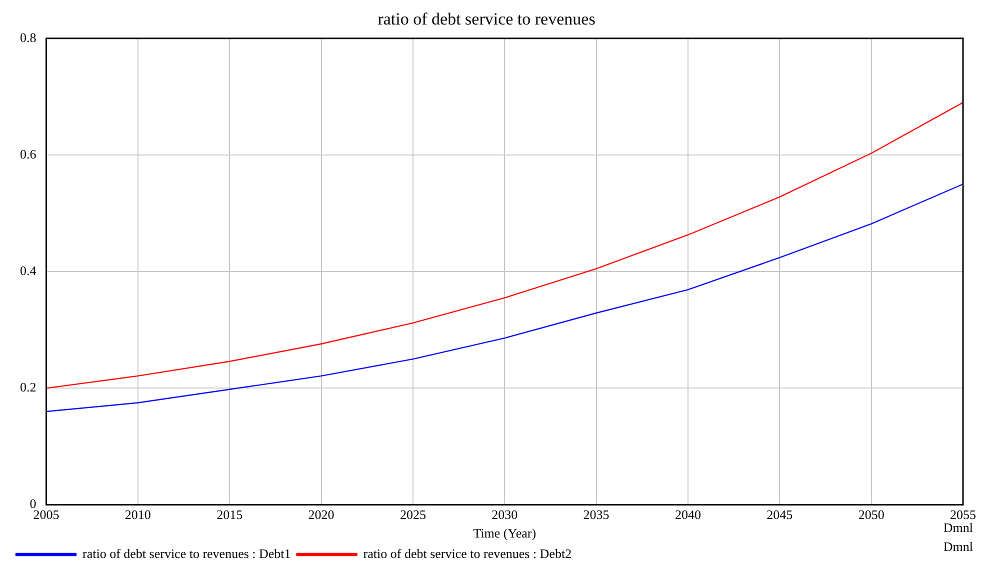  What do you see at coordinates (505, 514) in the screenshot?
I see `x-tick-label: 2030` at bounding box center [505, 514].